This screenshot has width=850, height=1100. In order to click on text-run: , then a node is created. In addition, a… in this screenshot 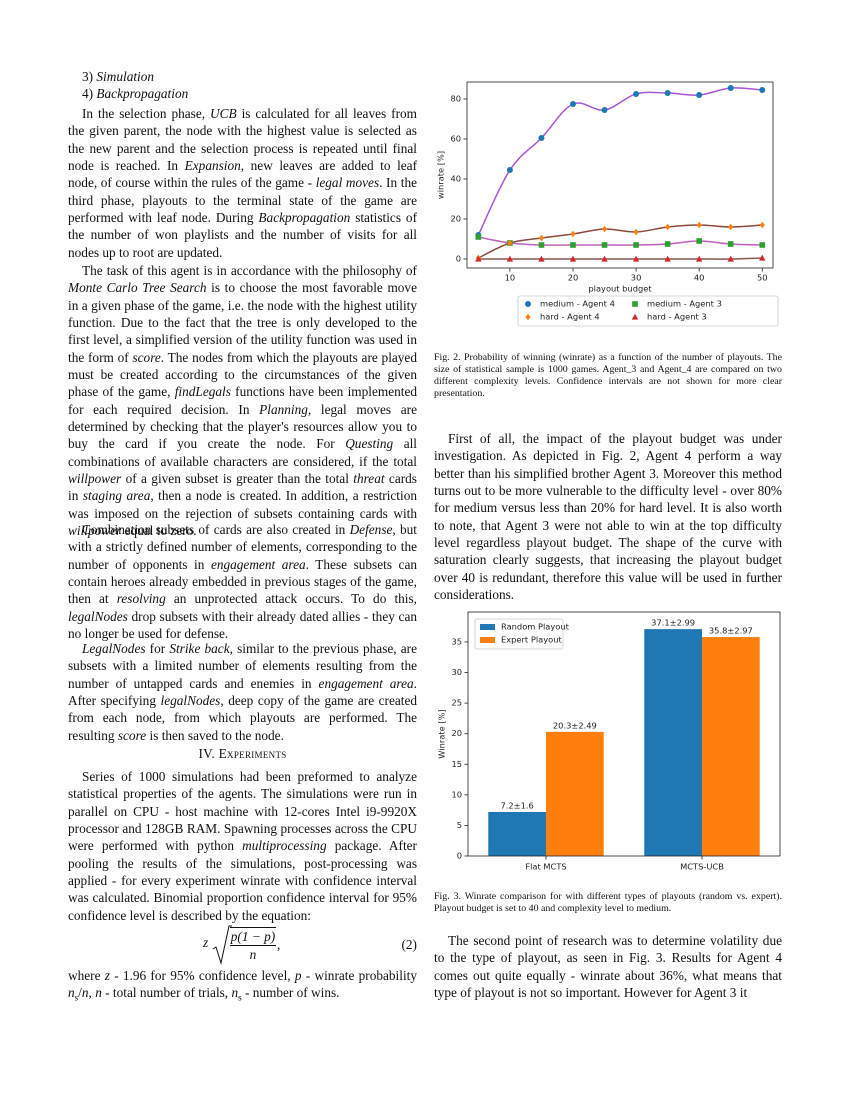, I will do `click(242, 504)`.